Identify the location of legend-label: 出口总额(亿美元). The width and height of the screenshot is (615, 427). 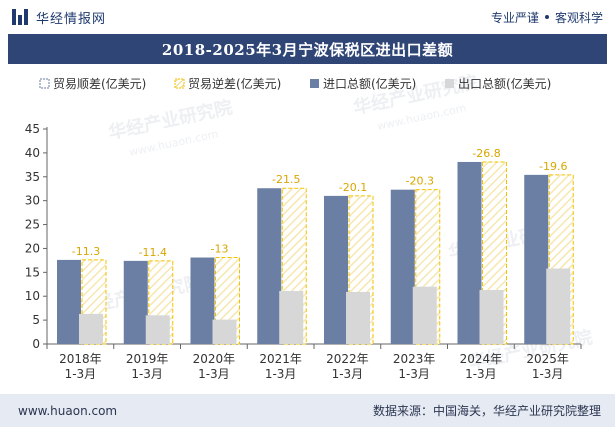
(504, 83).